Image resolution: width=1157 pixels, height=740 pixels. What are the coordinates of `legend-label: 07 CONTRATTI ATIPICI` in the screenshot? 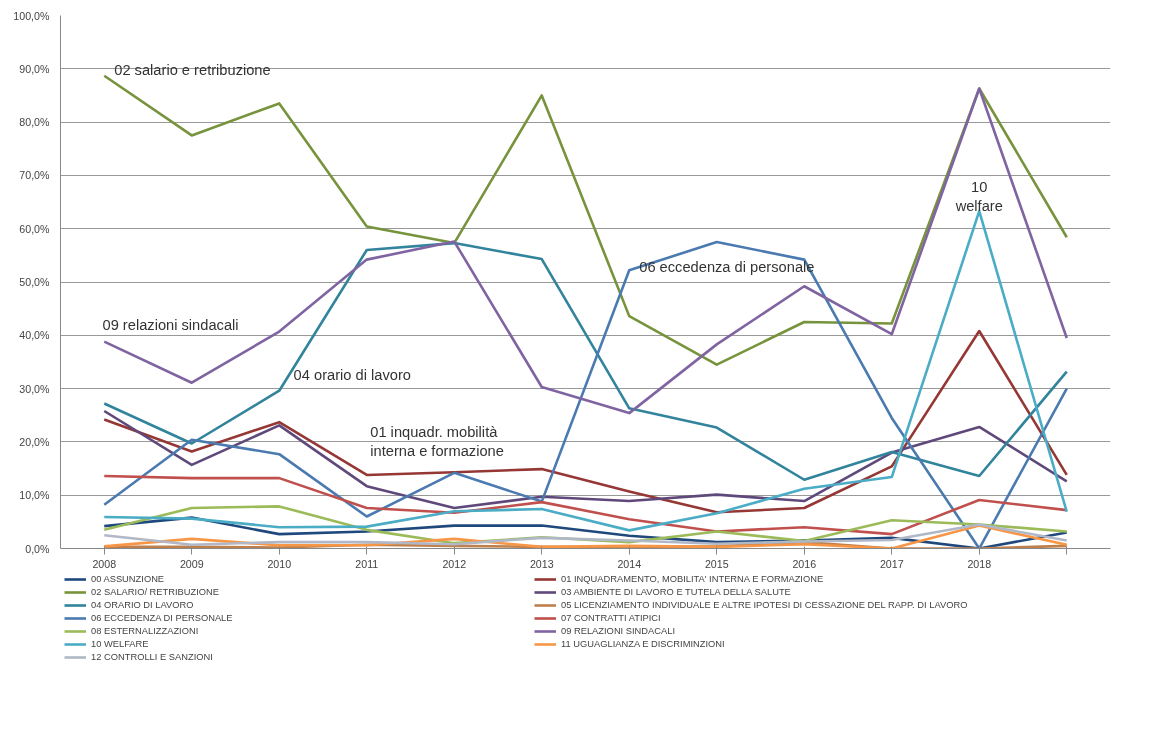 It's located at (611, 618).